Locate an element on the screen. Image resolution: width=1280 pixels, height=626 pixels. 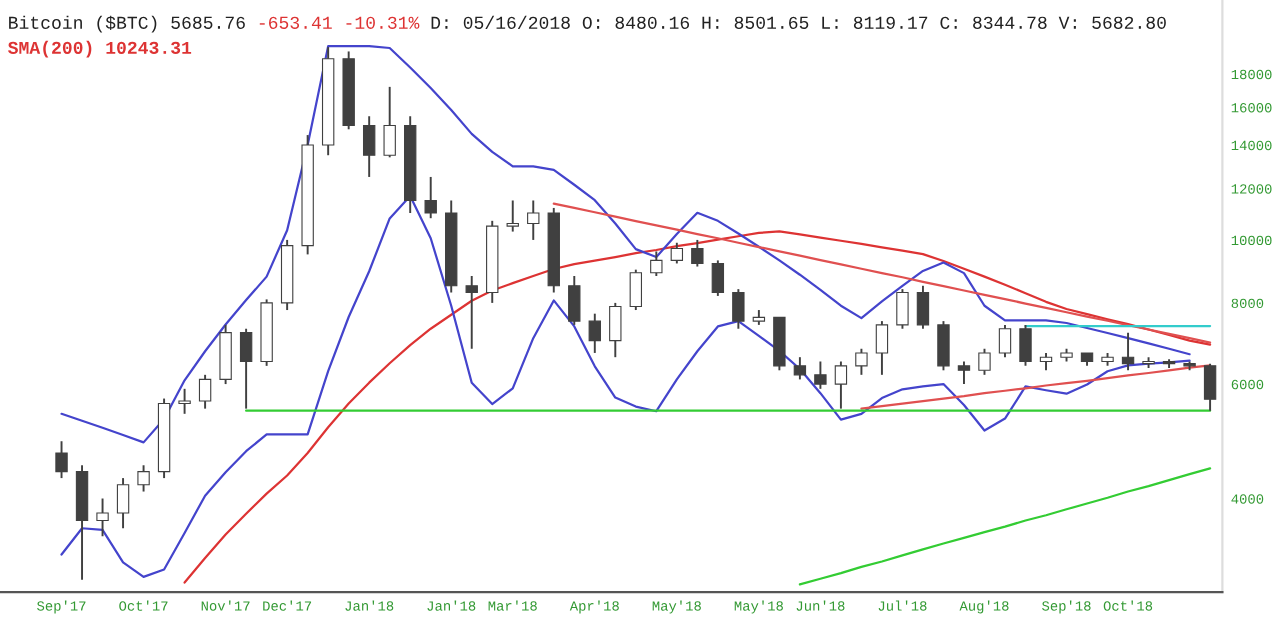
text: SMA(200) 10243.31 is located at coordinates (100, 49).